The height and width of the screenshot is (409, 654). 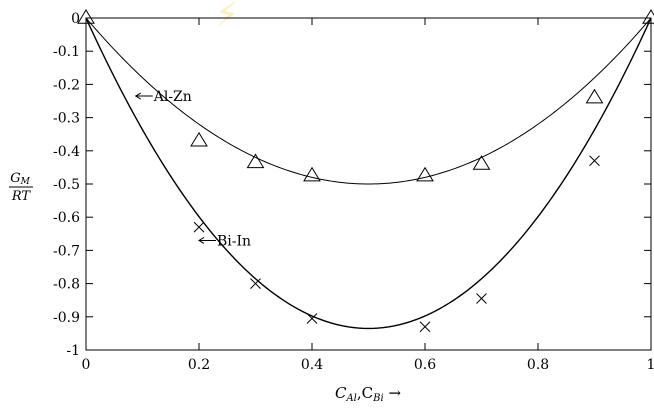 What do you see at coordinates (538, 365) in the screenshot?
I see `x-tick-label: 0.8` at bounding box center [538, 365].